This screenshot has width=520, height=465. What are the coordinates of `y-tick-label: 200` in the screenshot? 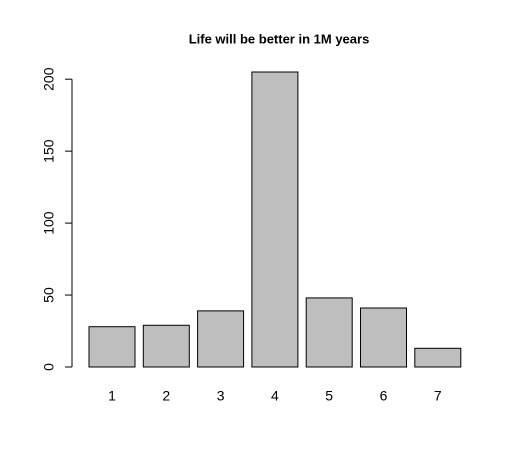 It's located at (49, 79).